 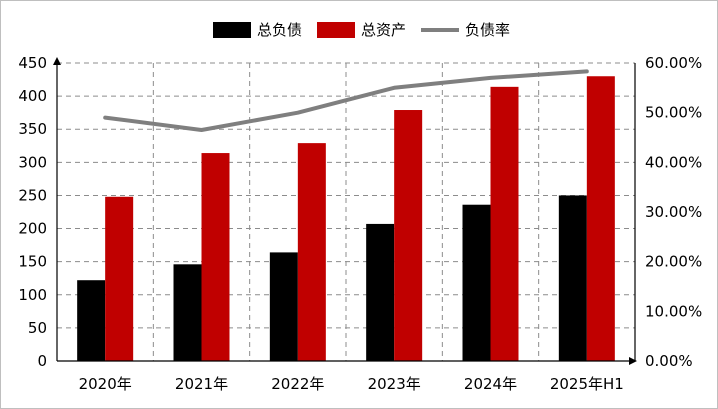 I want to click on y-right-tick-label: 50.00%, so click(x=673, y=113).